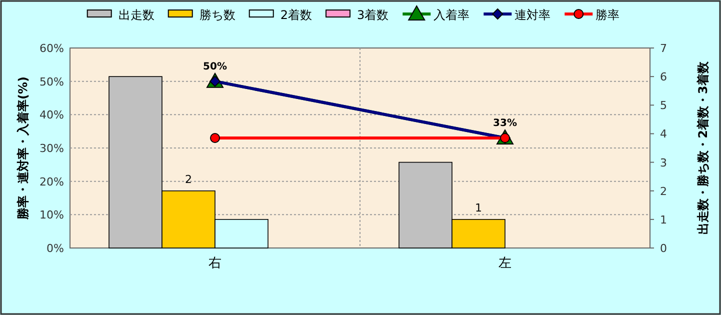  Describe the element at coordinates (663, 248) in the screenshot. I see `y2-tick-label: 0` at that location.